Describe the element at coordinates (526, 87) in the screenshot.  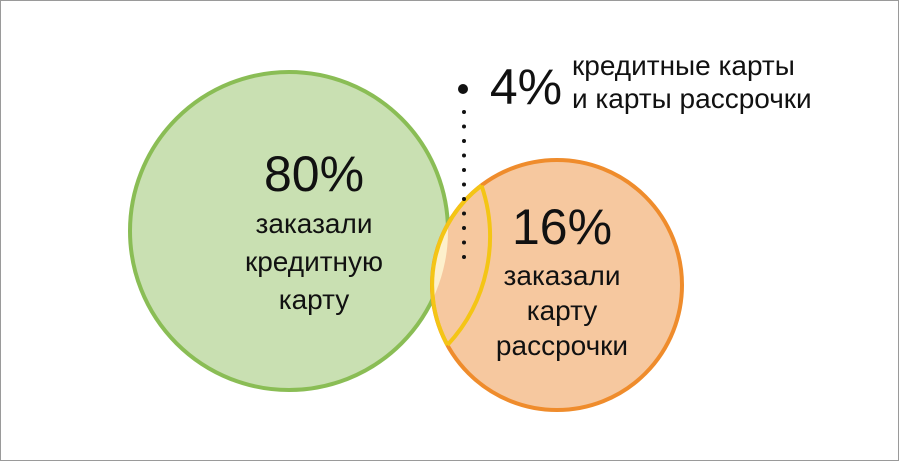
I see `overlap-percent: 4%` at that location.